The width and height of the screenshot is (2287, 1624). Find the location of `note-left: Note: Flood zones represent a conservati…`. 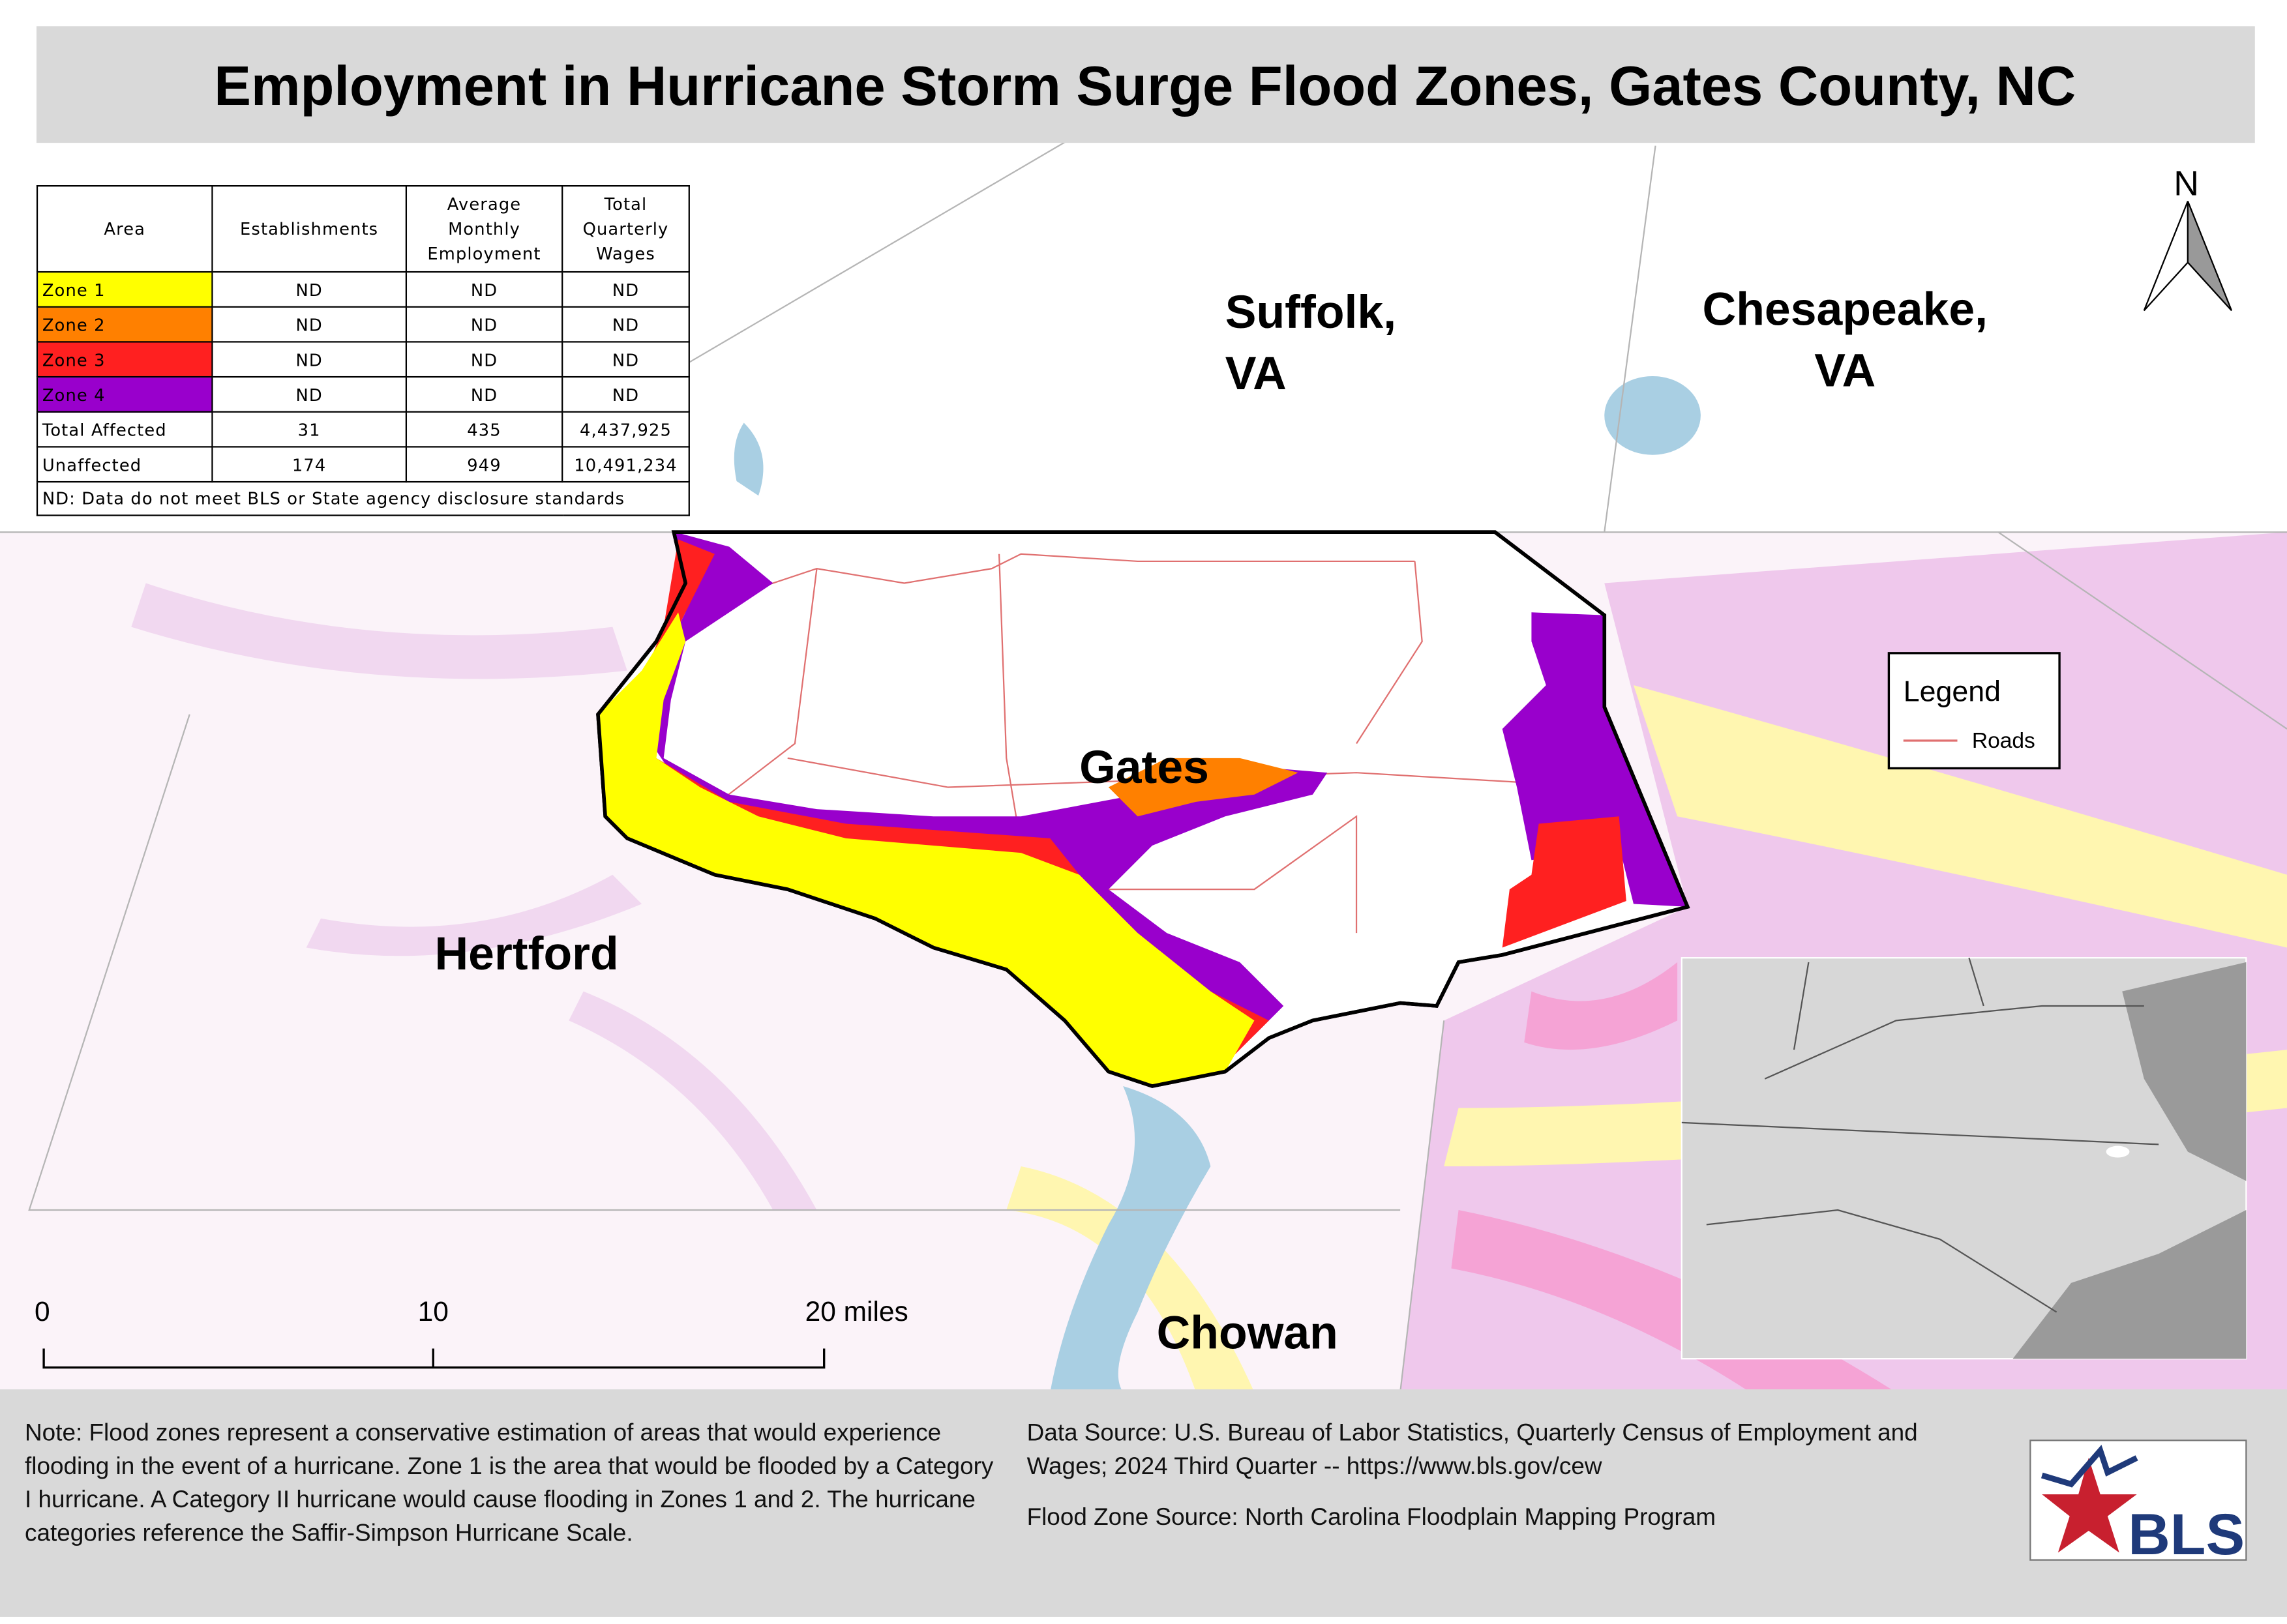

note-left: Note: Flood zones represent a conservati… is located at coordinates (510, 1483).